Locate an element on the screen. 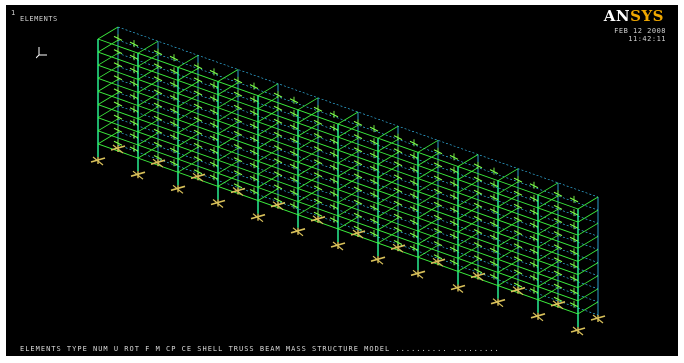 The image size is (684, 363). brand-suffix: SYS is located at coordinates (647, 16).